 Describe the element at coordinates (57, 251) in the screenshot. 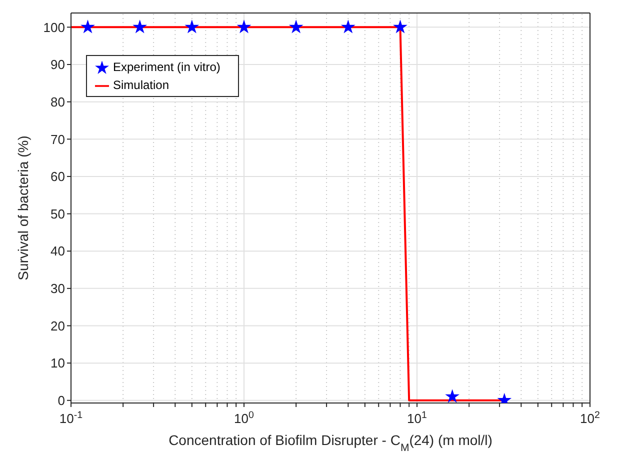

I see `y-tick-label: 40` at that location.